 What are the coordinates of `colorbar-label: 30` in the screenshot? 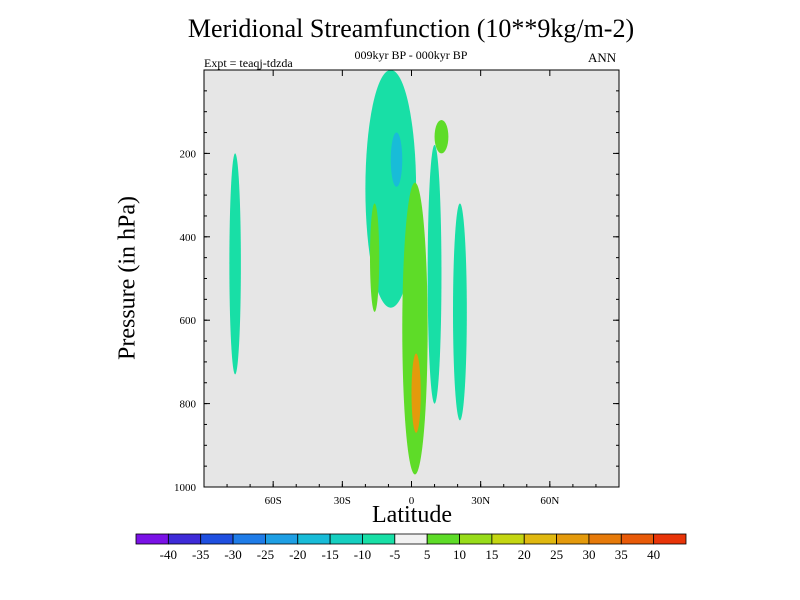 It's located at (588, 554).